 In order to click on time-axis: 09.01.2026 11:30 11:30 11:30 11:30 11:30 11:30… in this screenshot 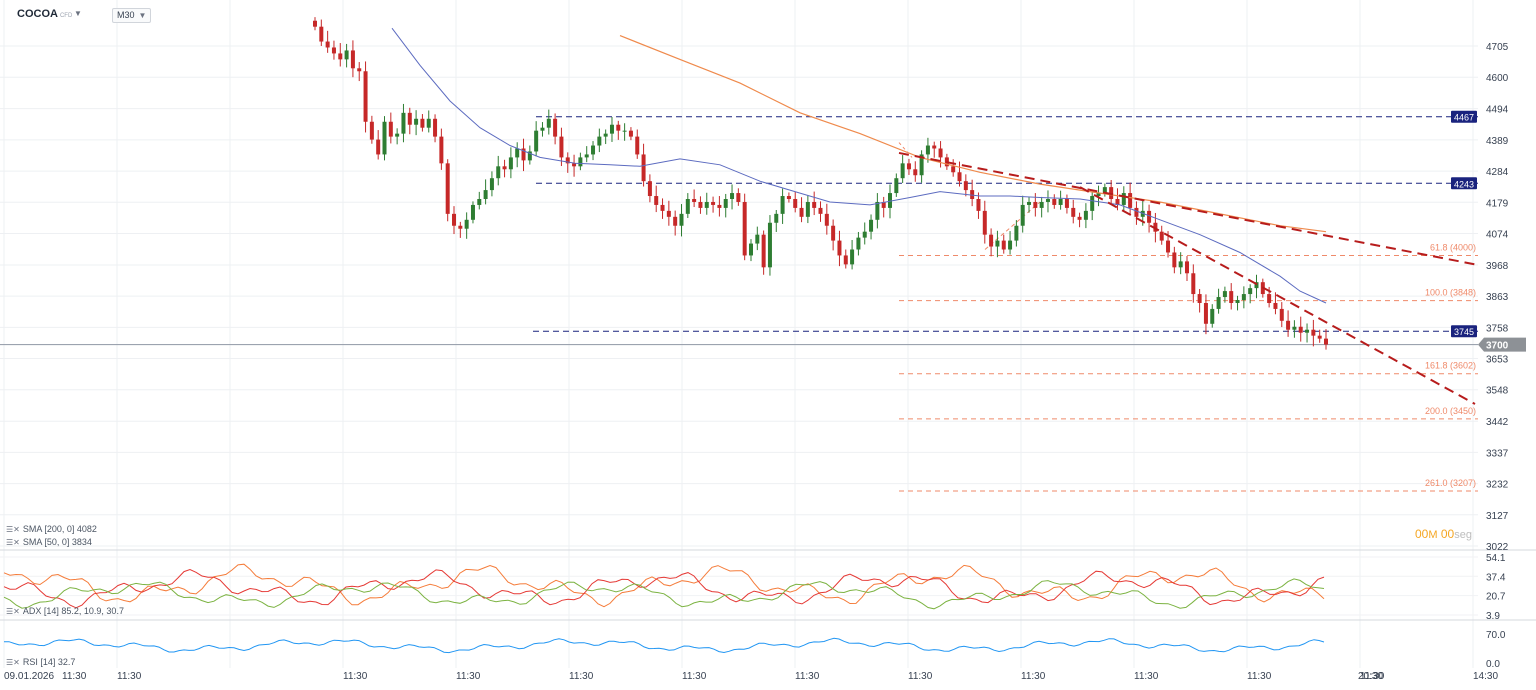, I will do `click(751, 676)`.